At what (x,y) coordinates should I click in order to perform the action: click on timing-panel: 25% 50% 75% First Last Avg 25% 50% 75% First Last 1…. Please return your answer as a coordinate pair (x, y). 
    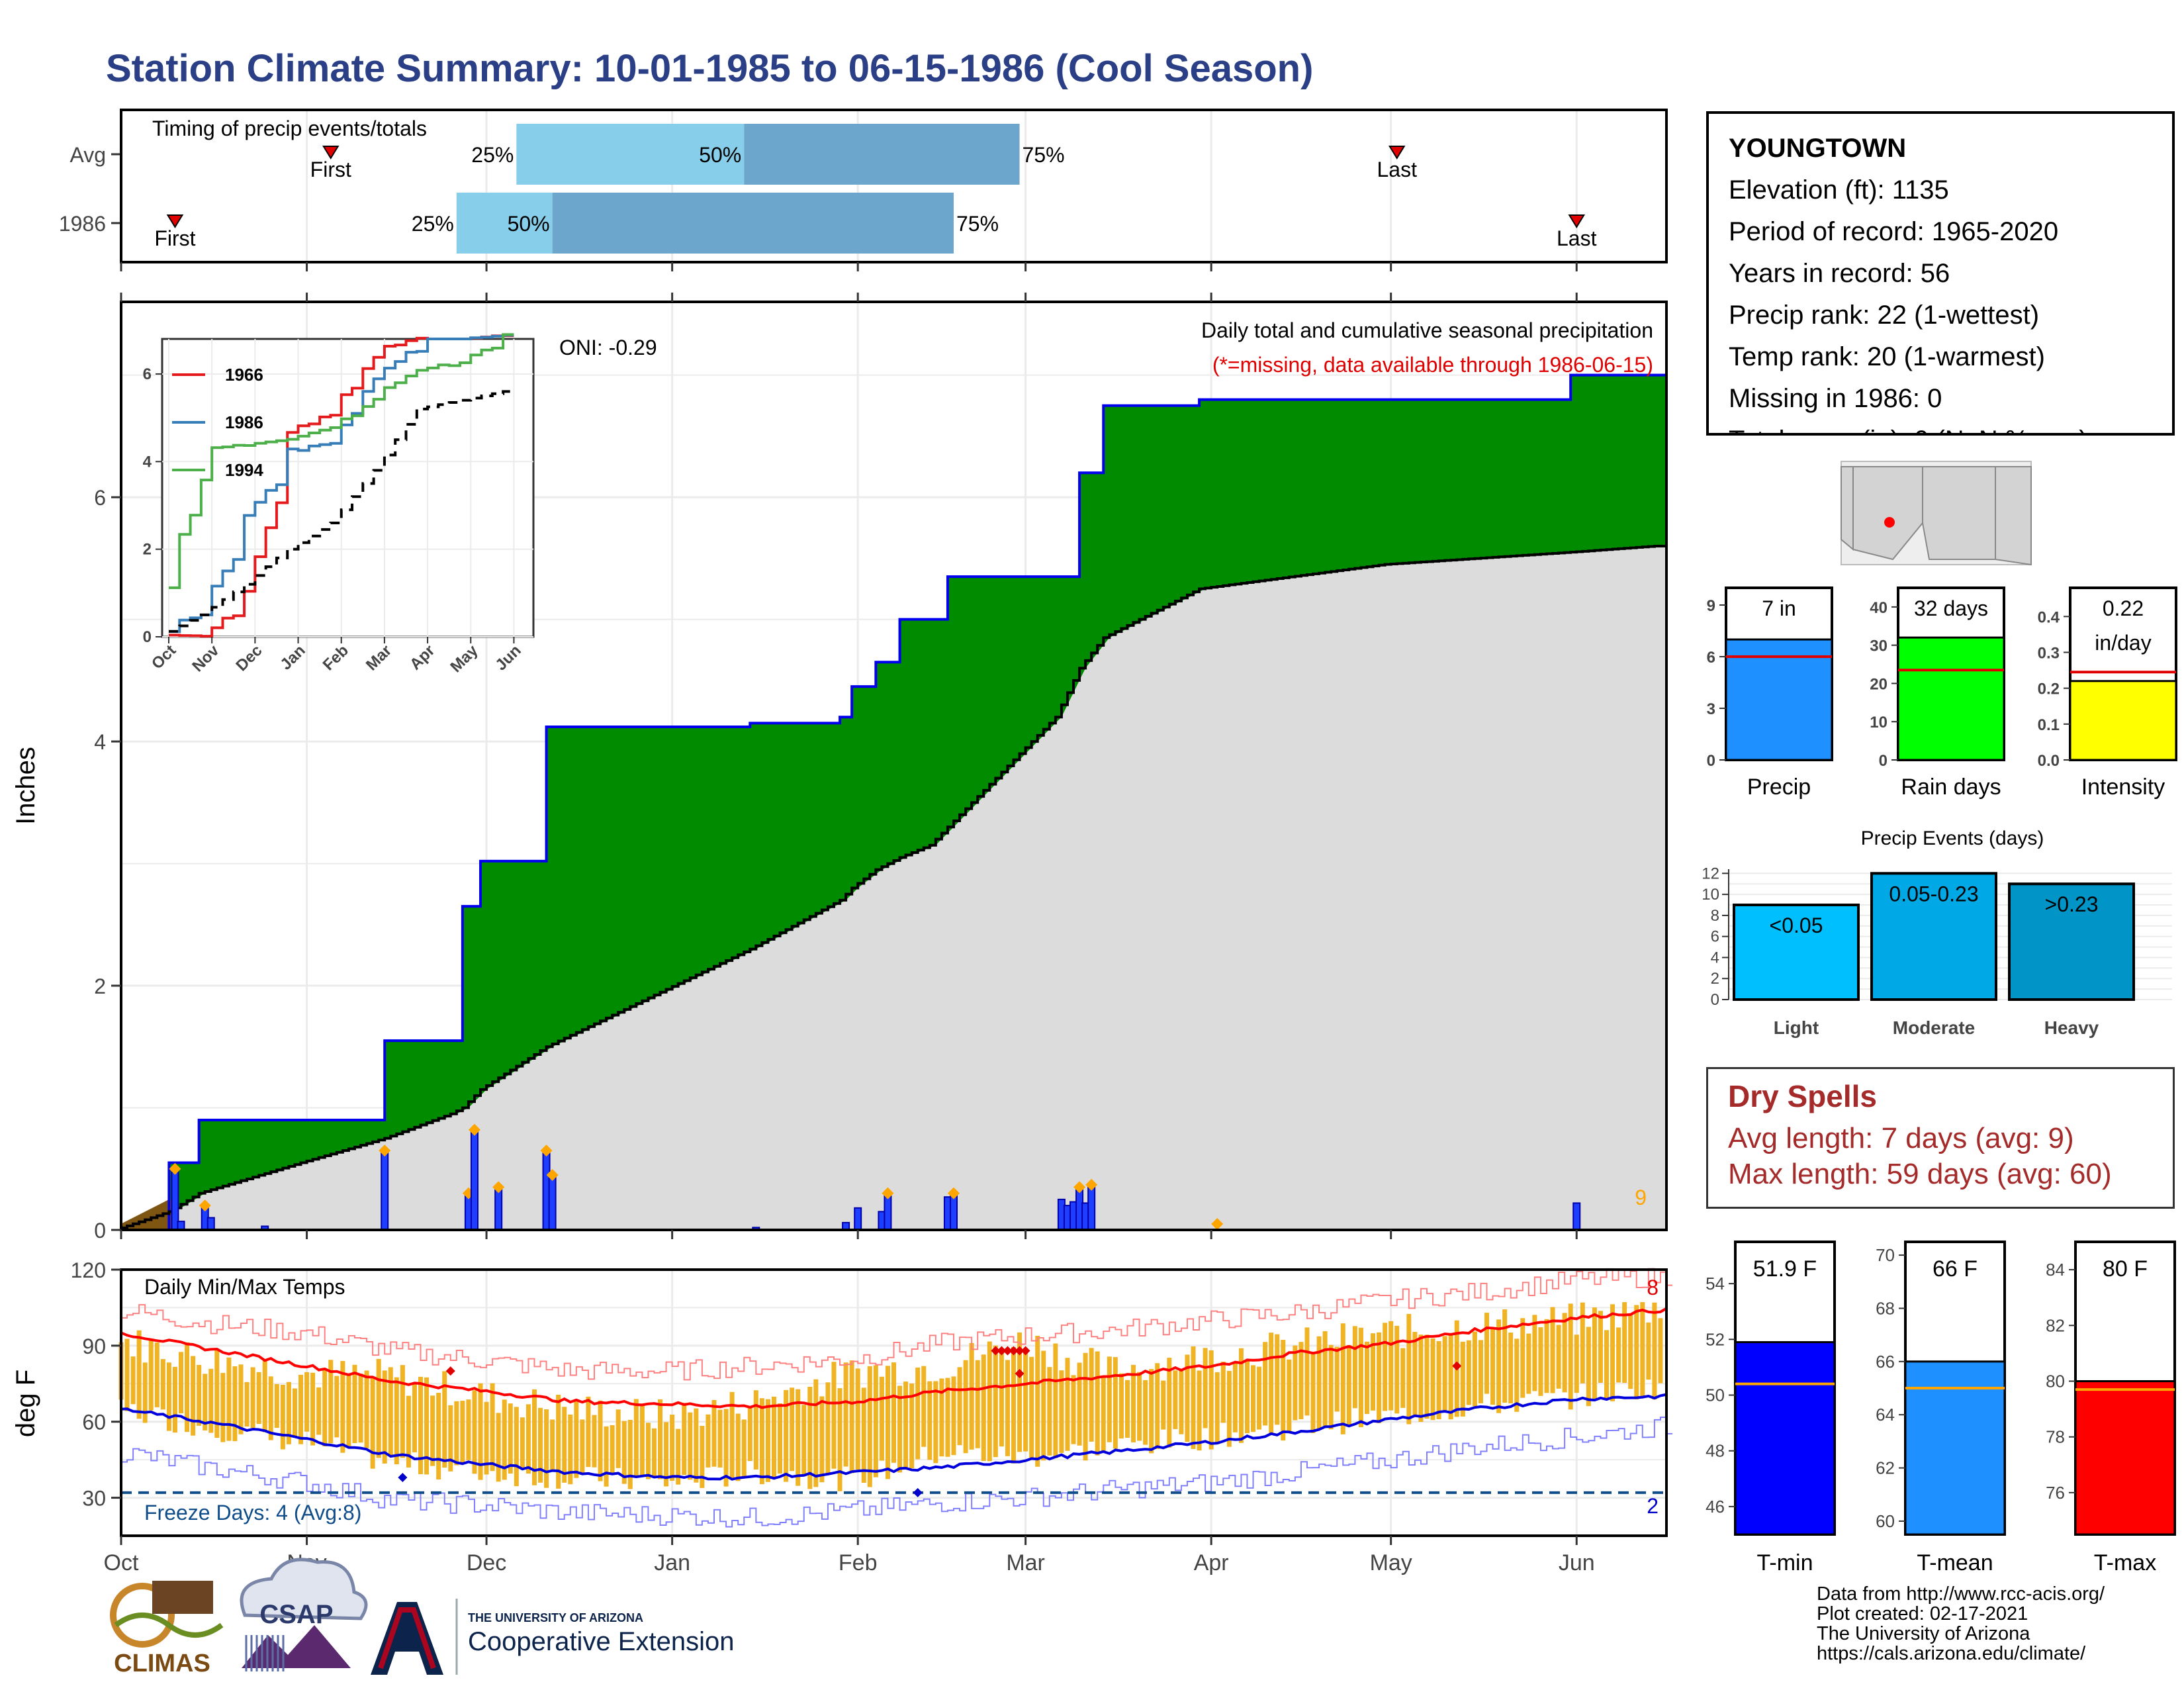
    Looking at the image, I should click on (863, 190).